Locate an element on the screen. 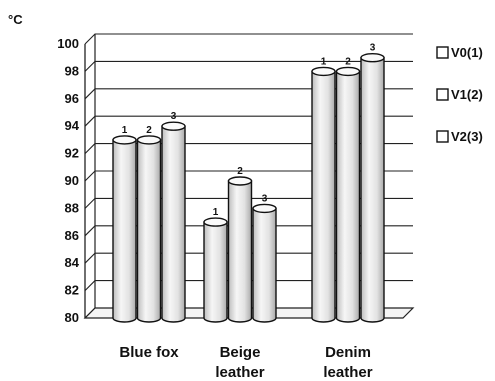 The width and height of the screenshot is (495, 381). y-tick-label: 98 is located at coordinates (72, 70).